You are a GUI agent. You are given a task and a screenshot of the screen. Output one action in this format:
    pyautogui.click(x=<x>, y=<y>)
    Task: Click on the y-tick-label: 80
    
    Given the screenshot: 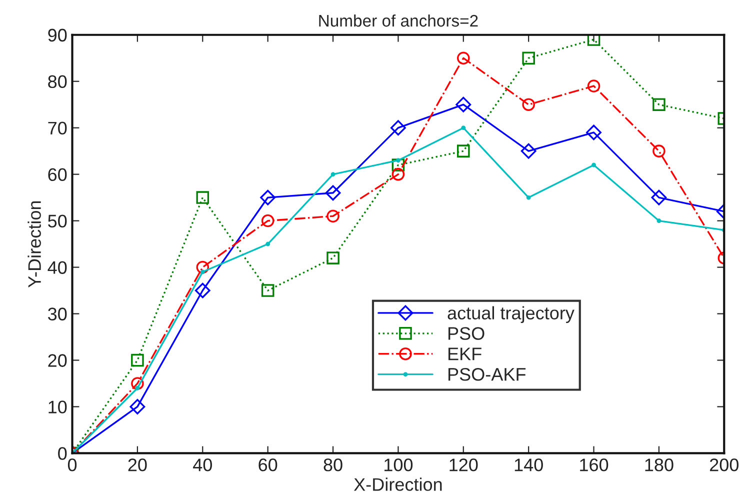 What is the action you would take?
    pyautogui.click(x=57, y=81)
    